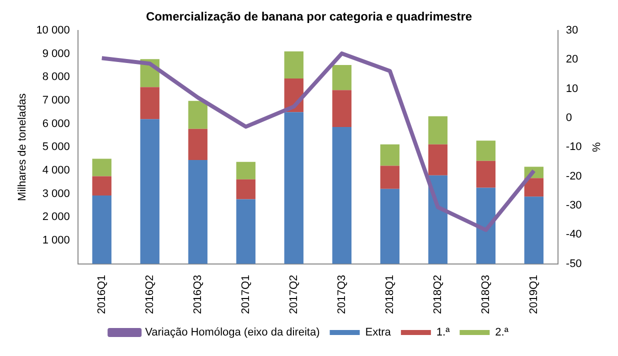 The width and height of the screenshot is (618, 356). What do you see at coordinates (574, 234) in the screenshot?
I see `y2-tick-label: -40` at bounding box center [574, 234].